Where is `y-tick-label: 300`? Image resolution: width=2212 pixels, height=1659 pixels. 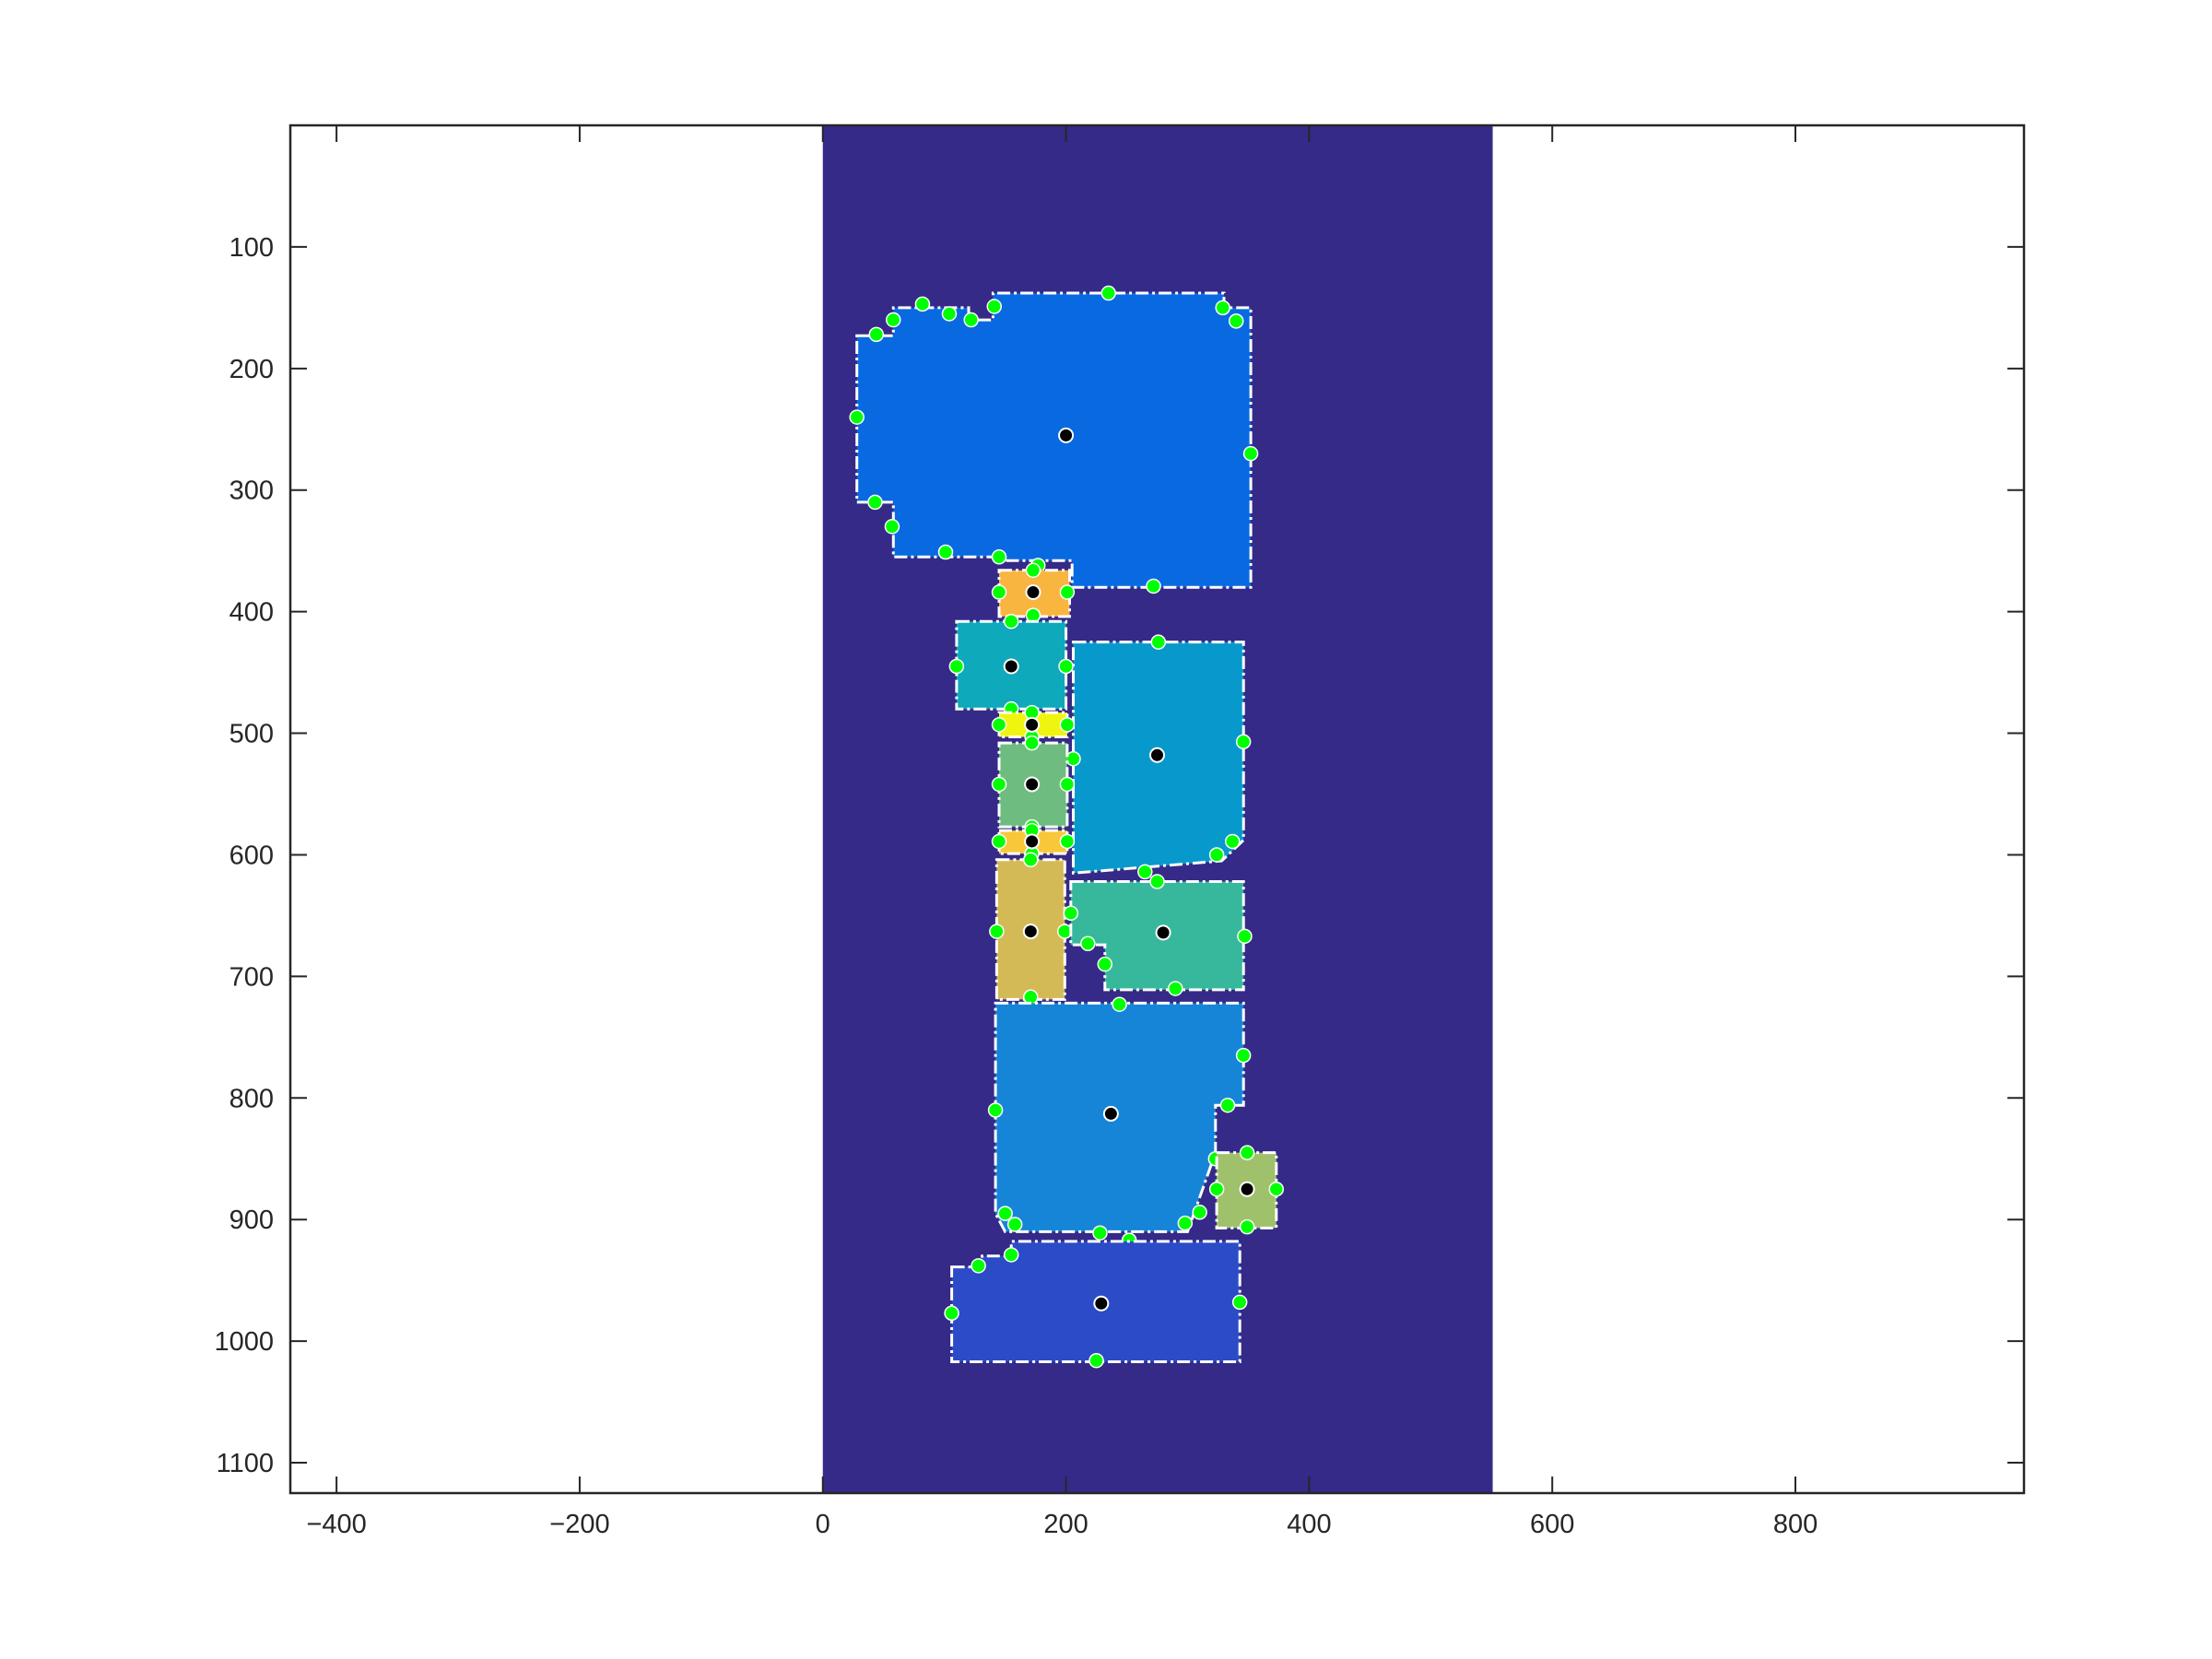 y-tick-label: 300 is located at coordinates (251, 491).